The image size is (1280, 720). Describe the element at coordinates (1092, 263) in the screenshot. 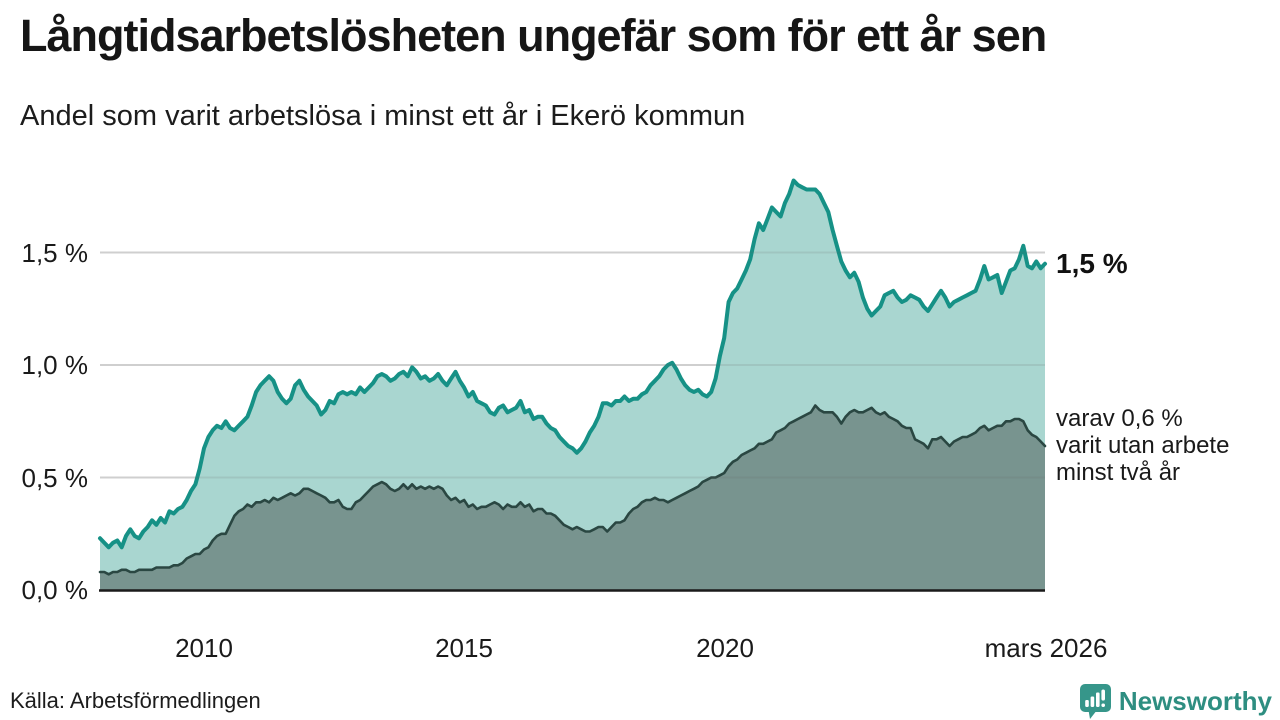

I see `series-end-value-label: 1,5 %` at that location.